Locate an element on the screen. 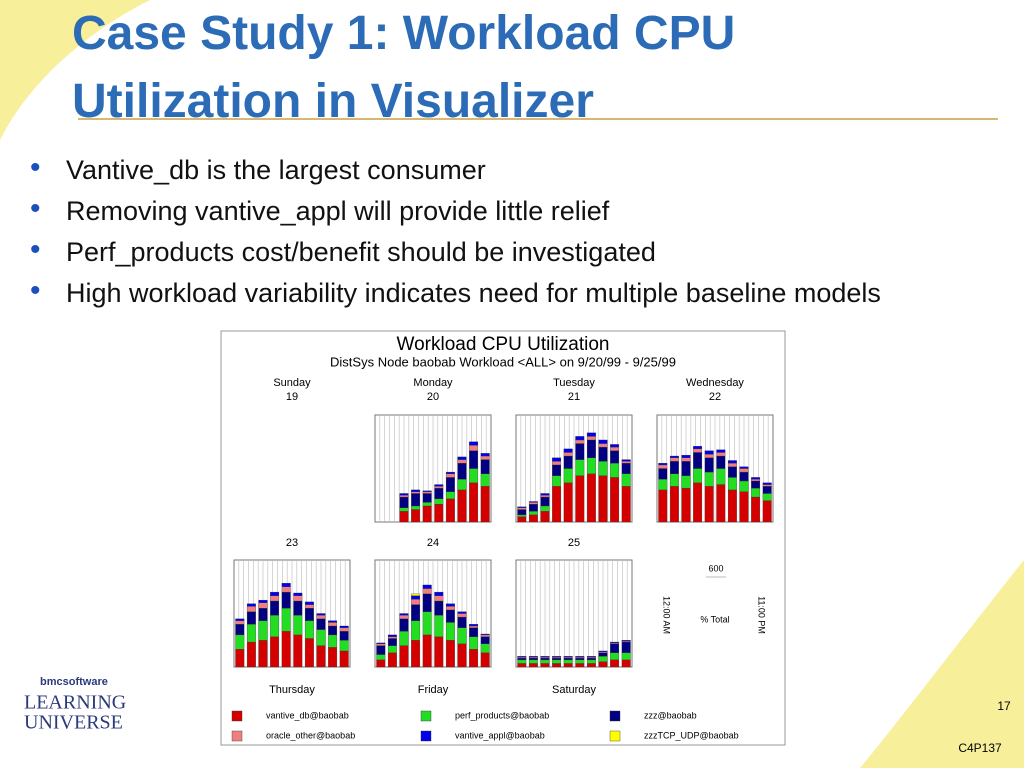 The height and width of the screenshot is (768, 1024). y-tick-label: 600 is located at coordinates (715, 568).